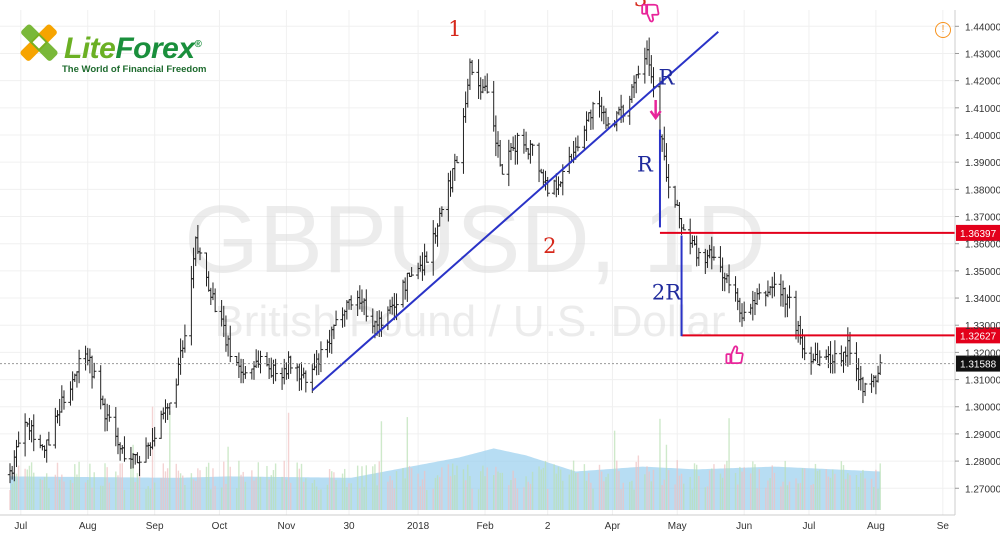 The height and width of the screenshot is (545, 1000). What do you see at coordinates (982, 54) in the screenshot?
I see `price-tick-label: 1.43000` at bounding box center [982, 54].